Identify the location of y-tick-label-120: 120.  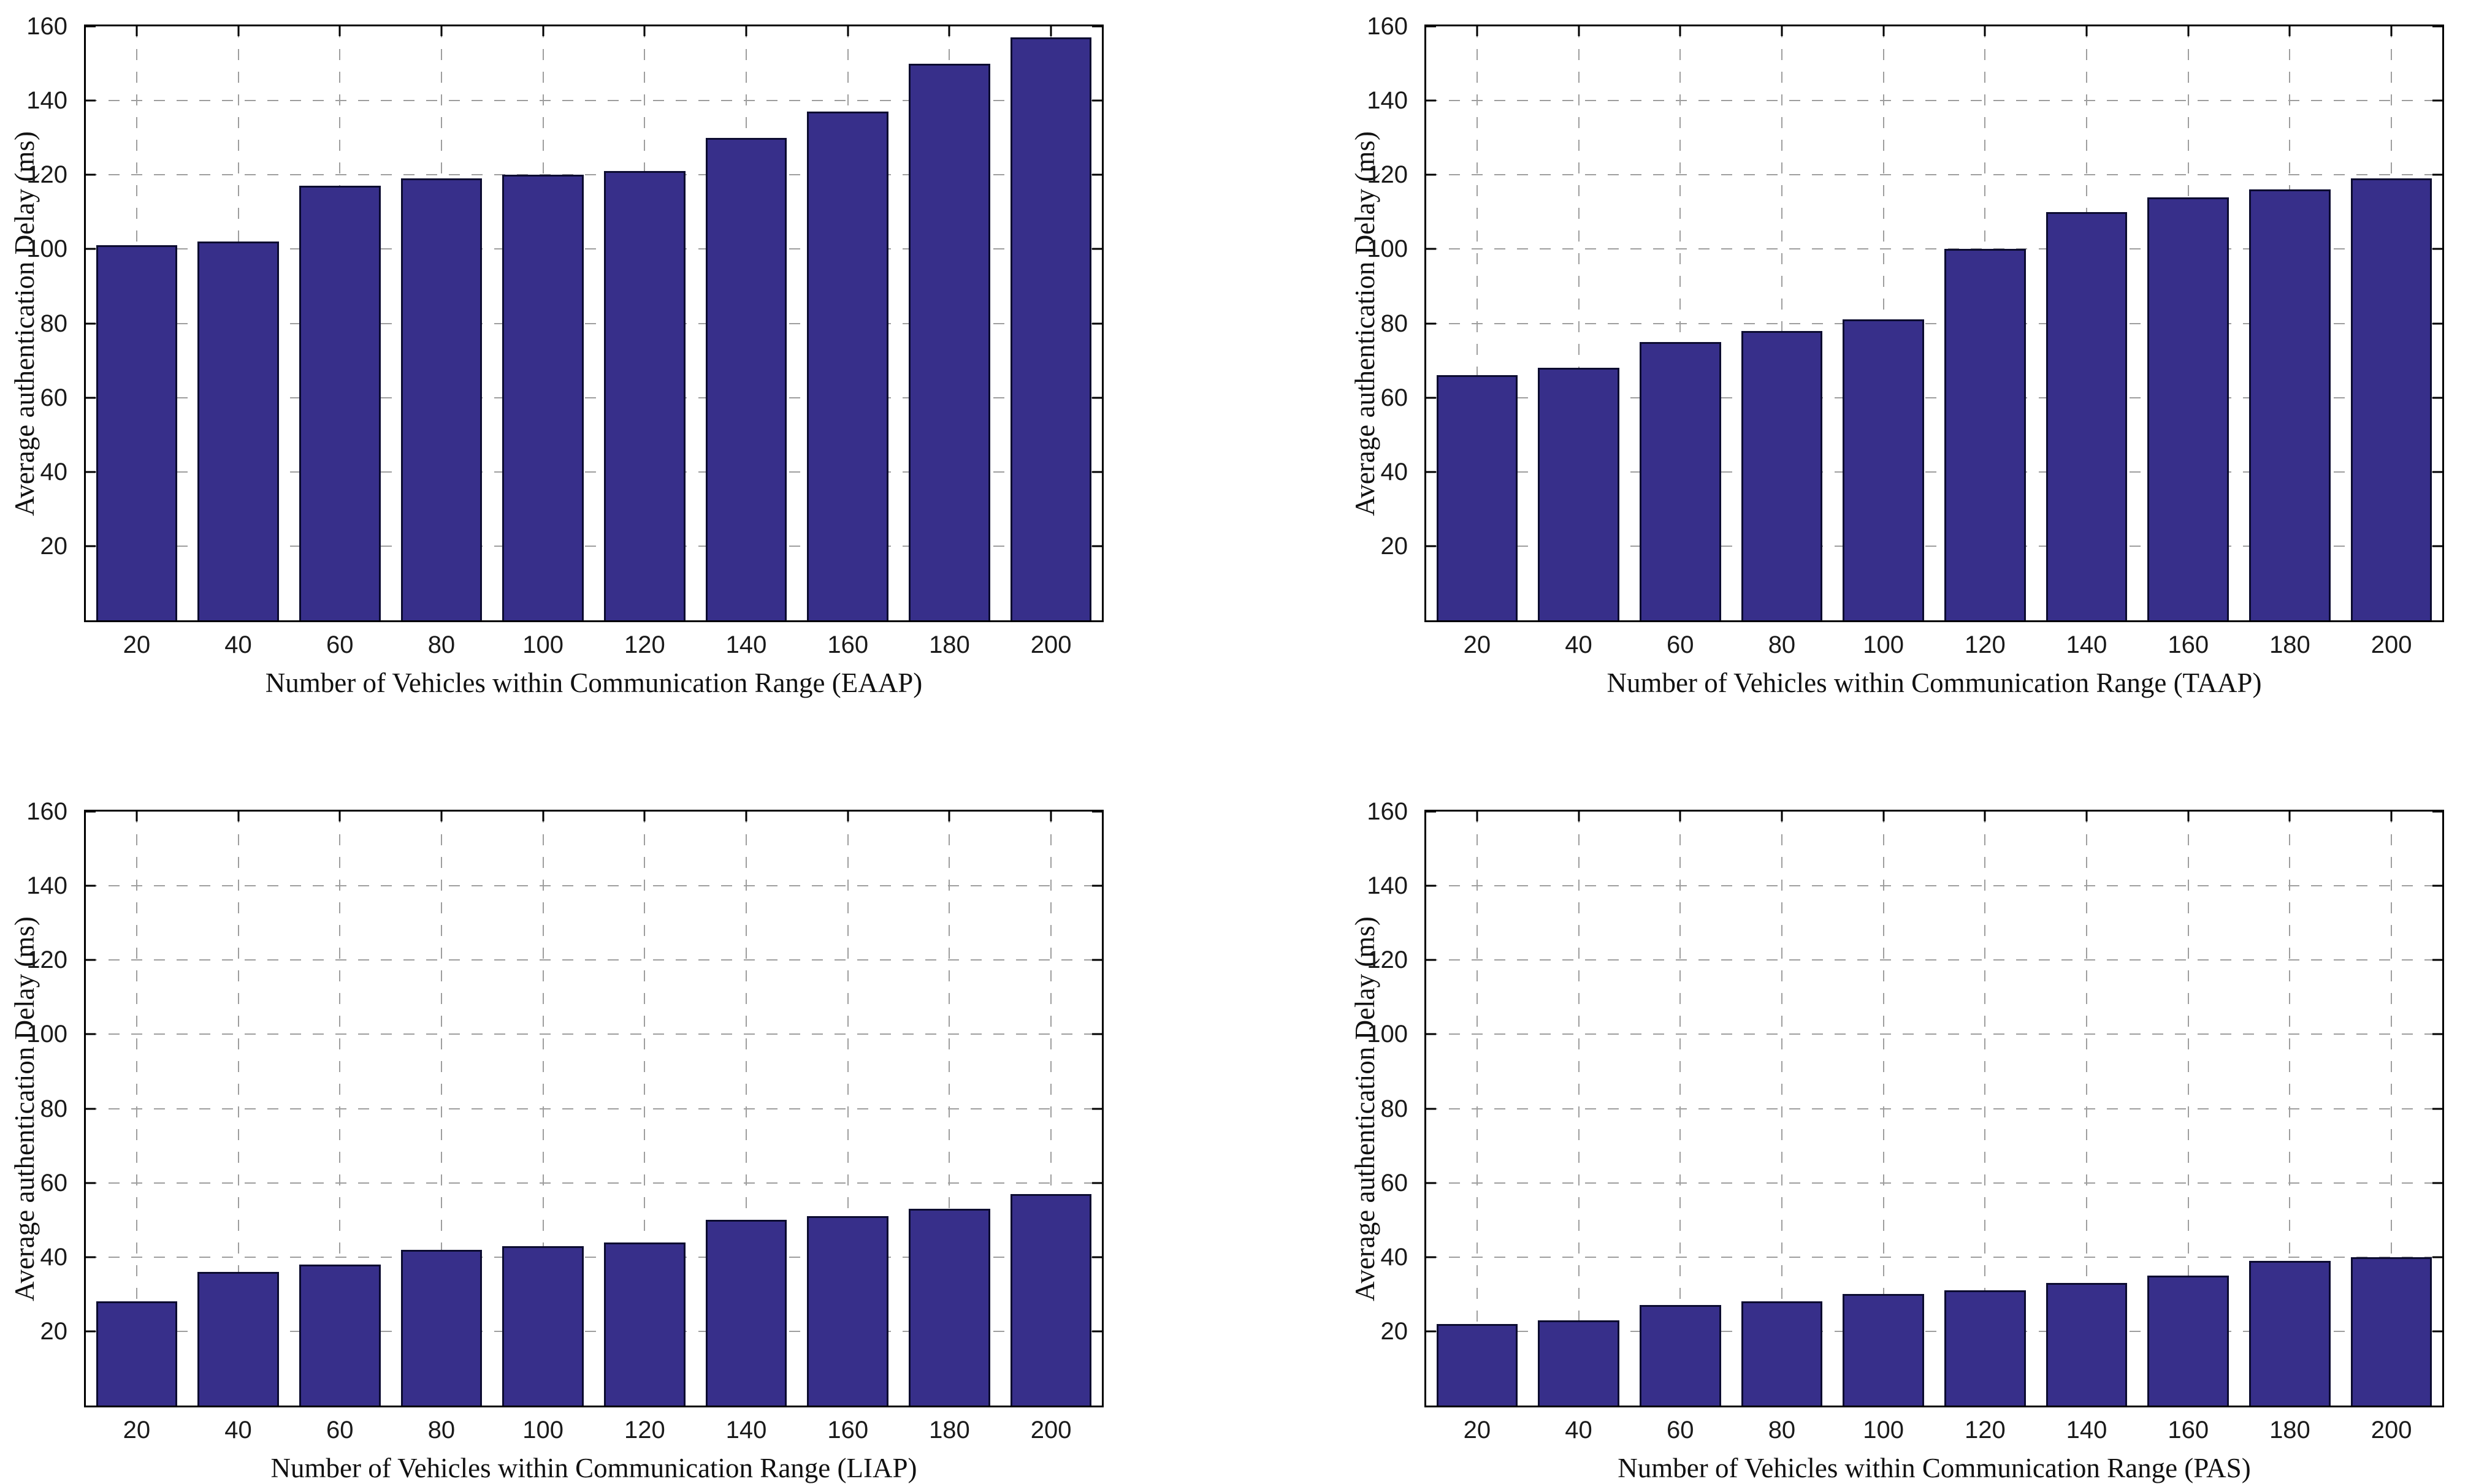
(1387, 960).